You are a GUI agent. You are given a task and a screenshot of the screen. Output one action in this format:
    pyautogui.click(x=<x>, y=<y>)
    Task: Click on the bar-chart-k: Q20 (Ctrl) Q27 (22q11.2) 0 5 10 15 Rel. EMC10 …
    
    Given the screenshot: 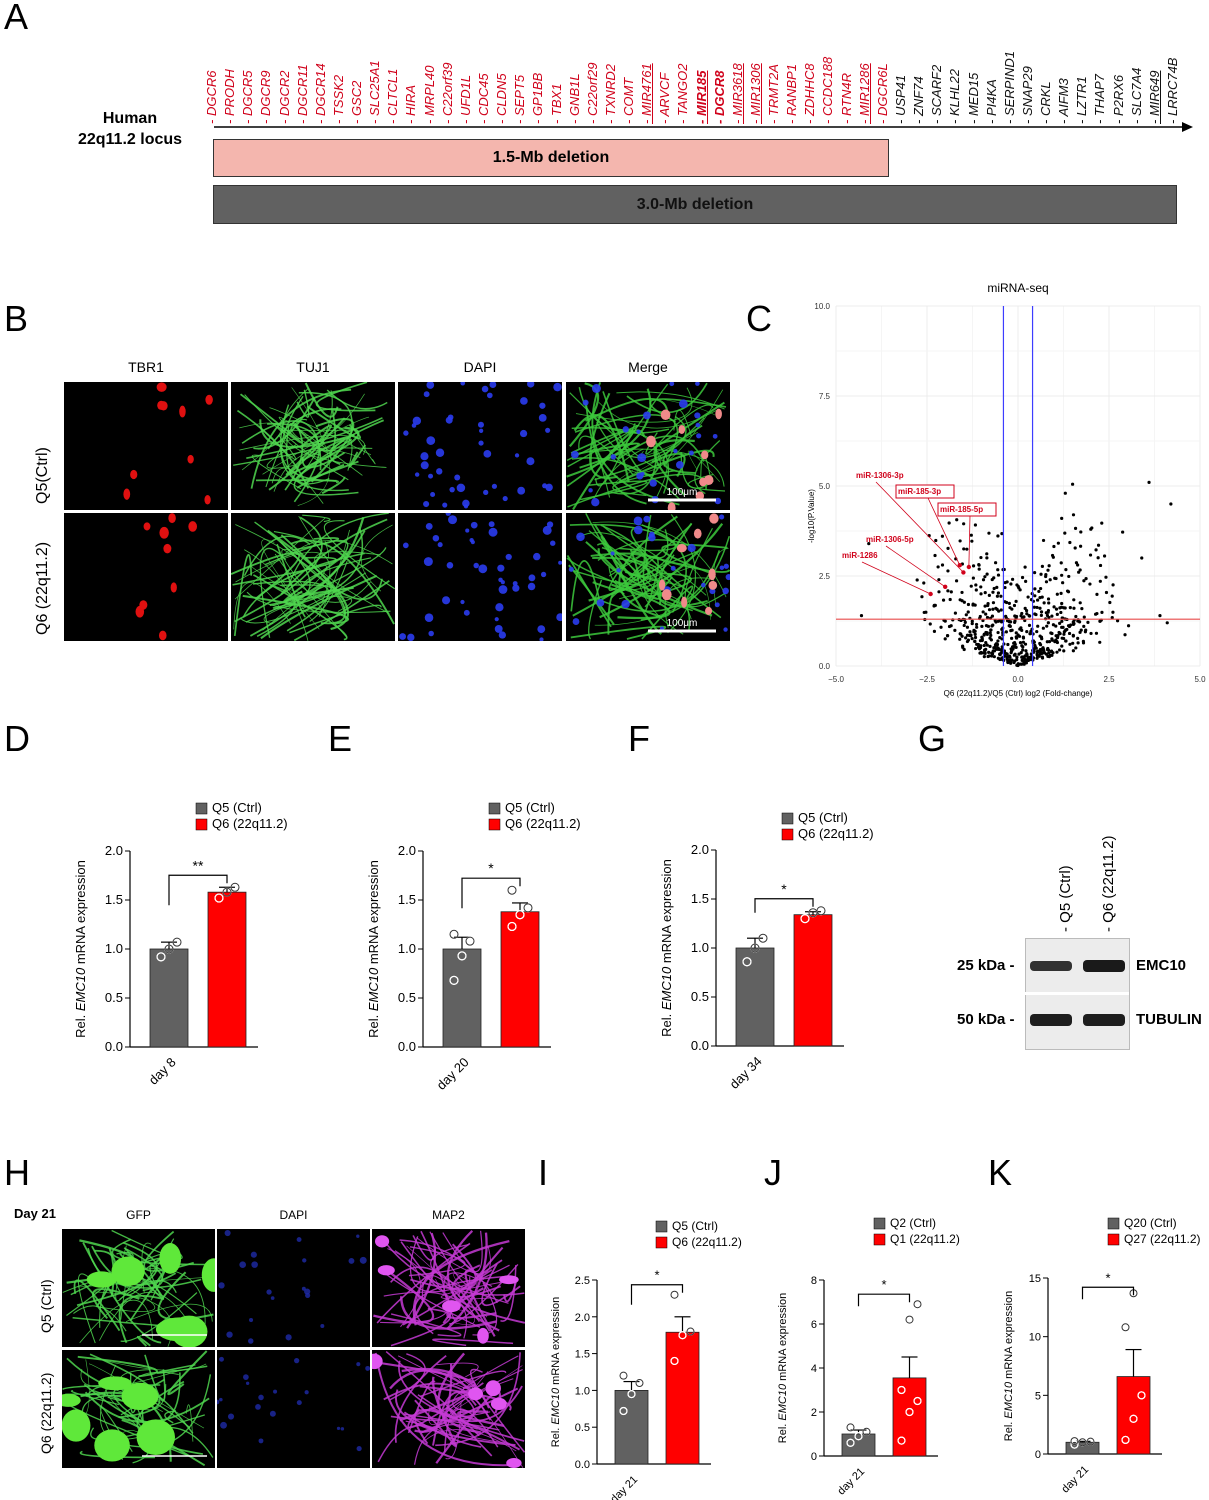 What is the action you would take?
    pyautogui.click(x=1102, y=1355)
    